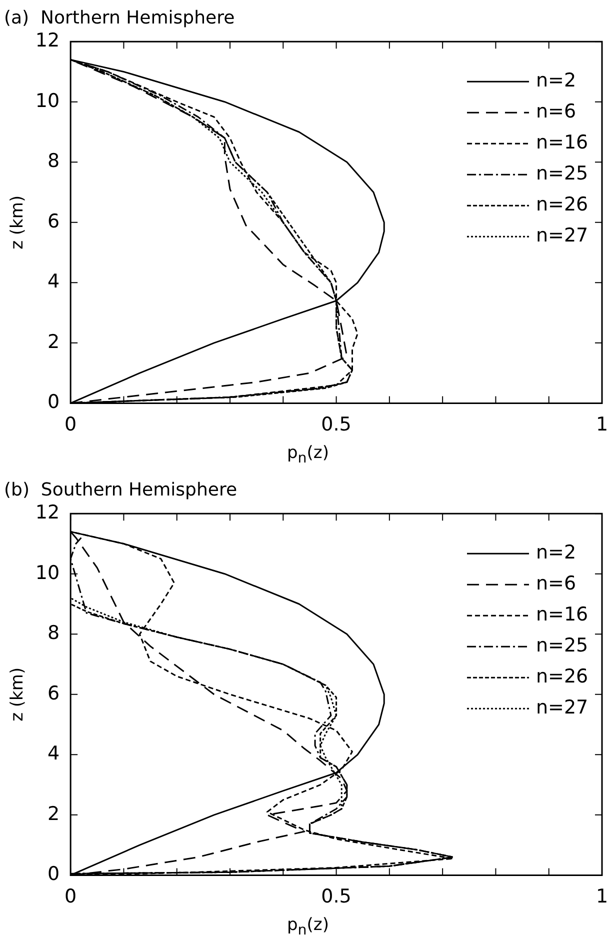  I want to click on chart-title: (a) Northern Hemisphere, so click(119, 17).